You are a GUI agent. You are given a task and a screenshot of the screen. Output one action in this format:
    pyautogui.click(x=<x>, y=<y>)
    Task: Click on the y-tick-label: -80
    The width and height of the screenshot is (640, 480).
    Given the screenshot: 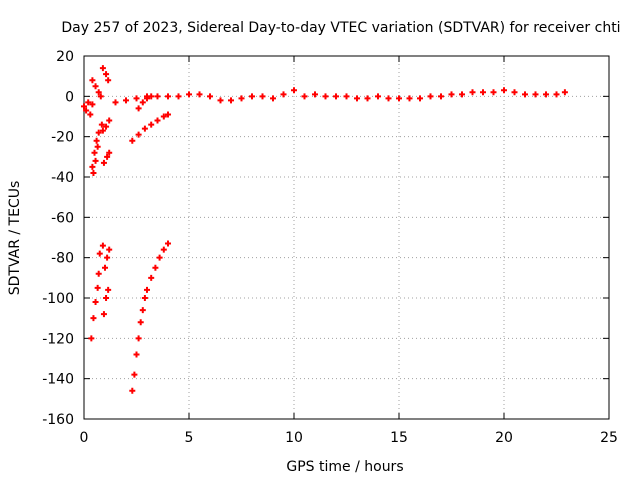 What is the action you would take?
    pyautogui.click(x=62, y=259)
    